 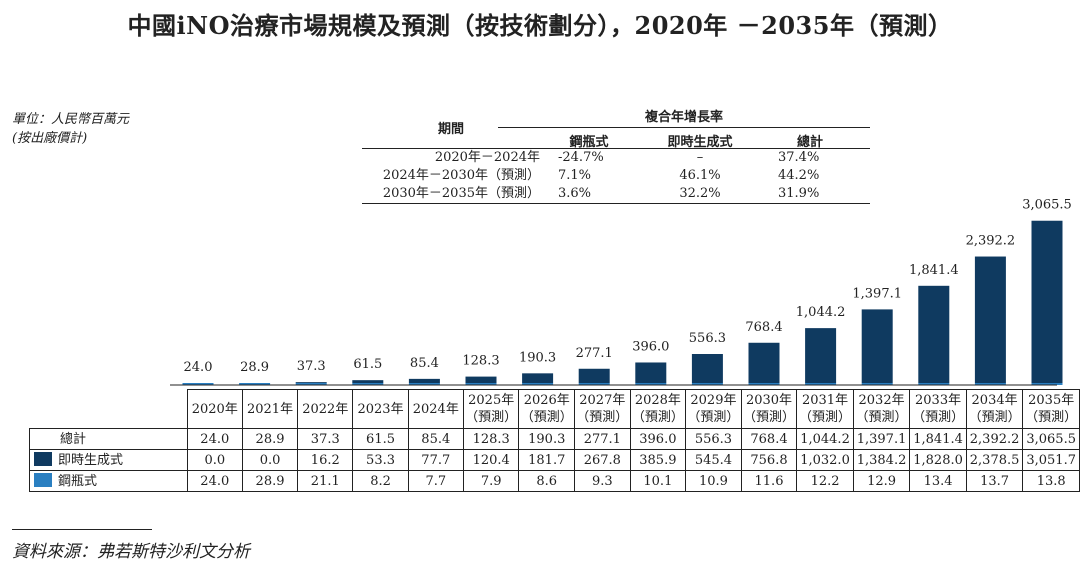 I want to click on bar-total-label: 24.0, so click(x=198, y=367).